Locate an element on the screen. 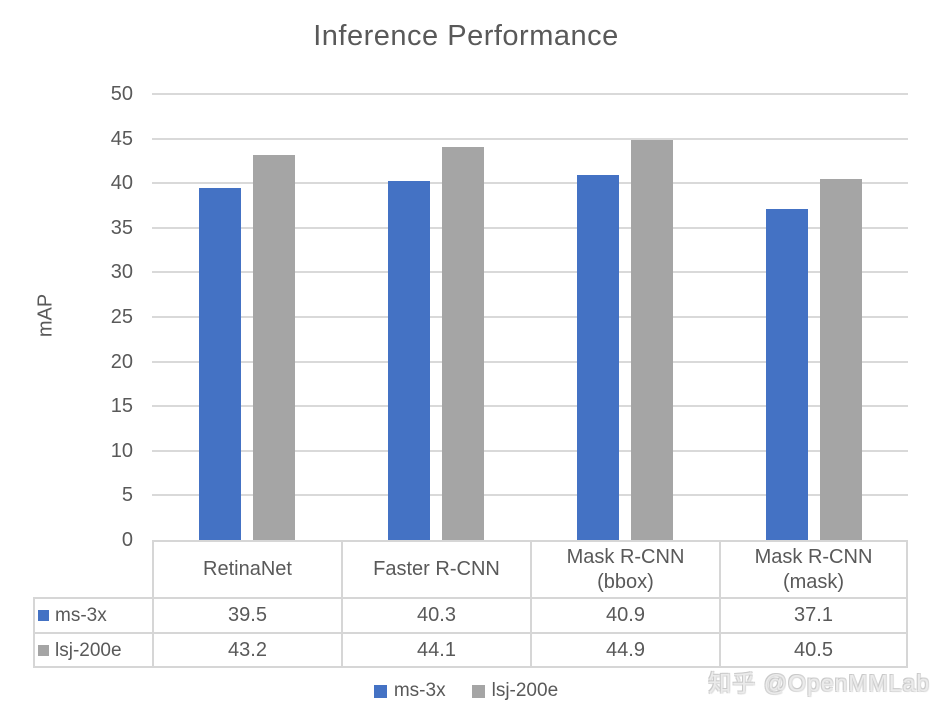 Image resolution: width=932 pixels, height=726 pixels. table-value-cell: 39.5 is located at coordinates (246, 616).